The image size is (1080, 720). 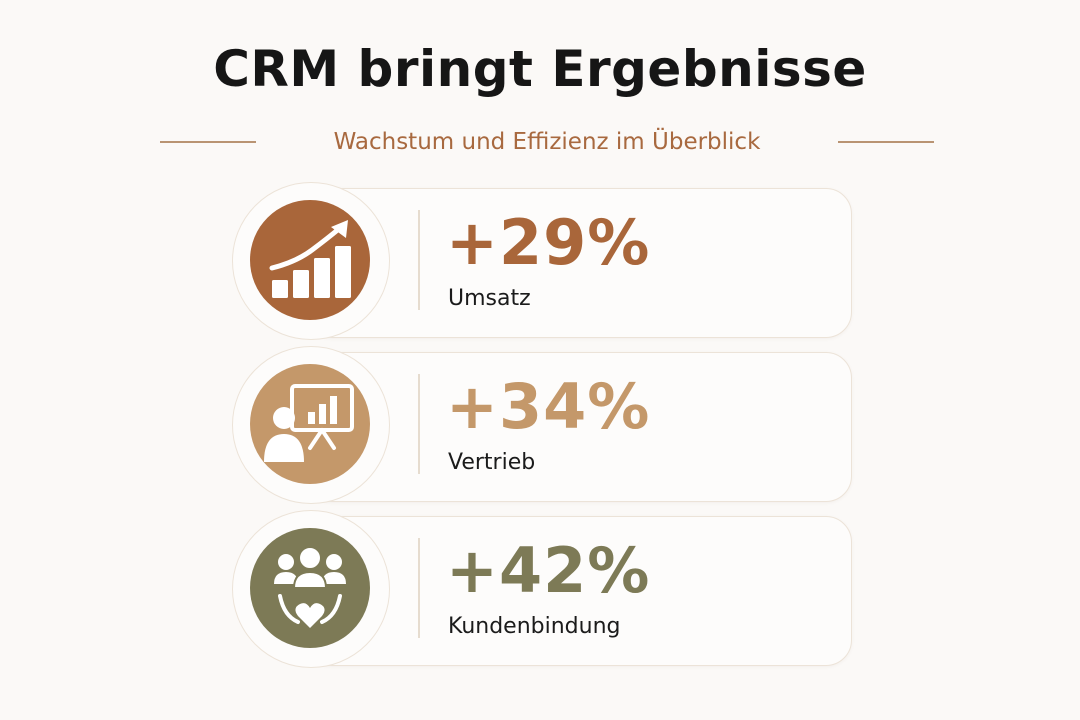 I want to click on page-title: CRM bringt Ergebnisse, so click(x=540, y=69).